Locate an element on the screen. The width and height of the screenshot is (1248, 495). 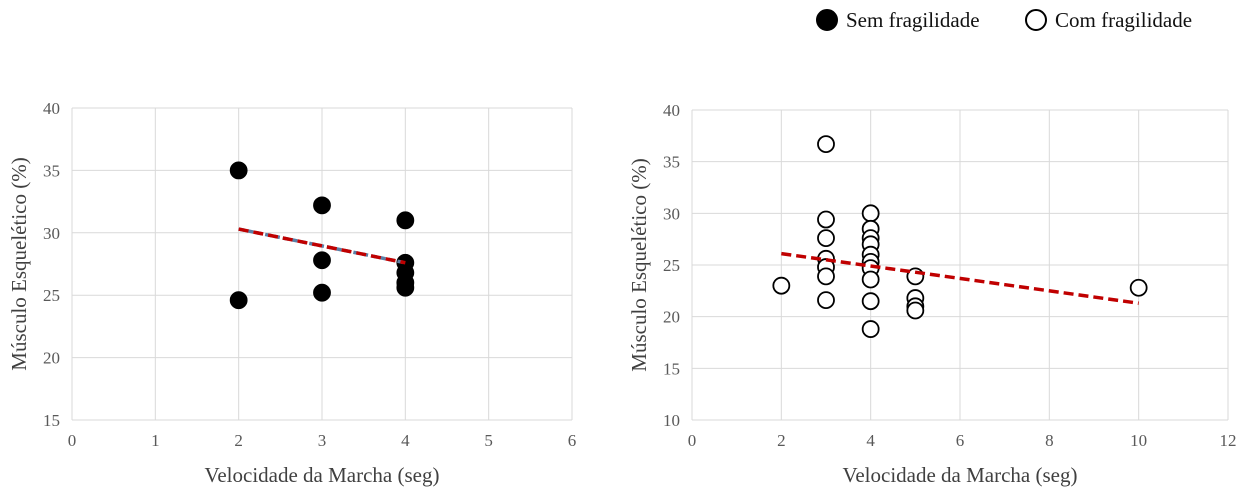
legend-label: Sem fragilidade is located at coordinates (913, 19).